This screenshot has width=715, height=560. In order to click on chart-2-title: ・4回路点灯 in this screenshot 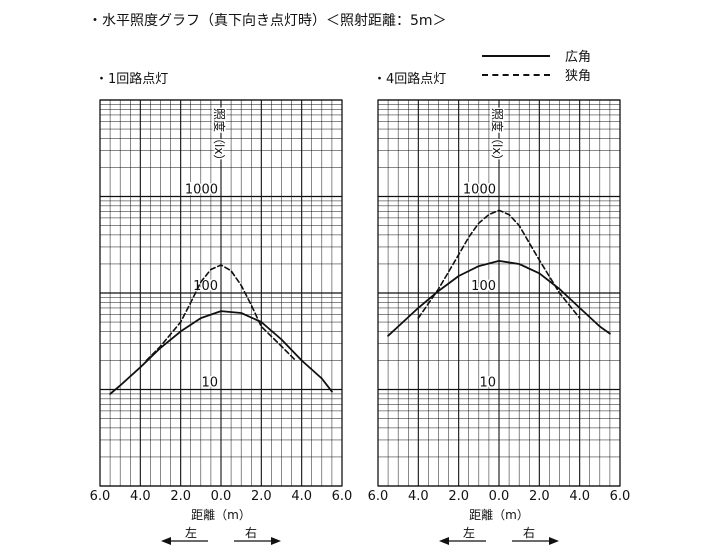, I will do `click(410, 79)`.